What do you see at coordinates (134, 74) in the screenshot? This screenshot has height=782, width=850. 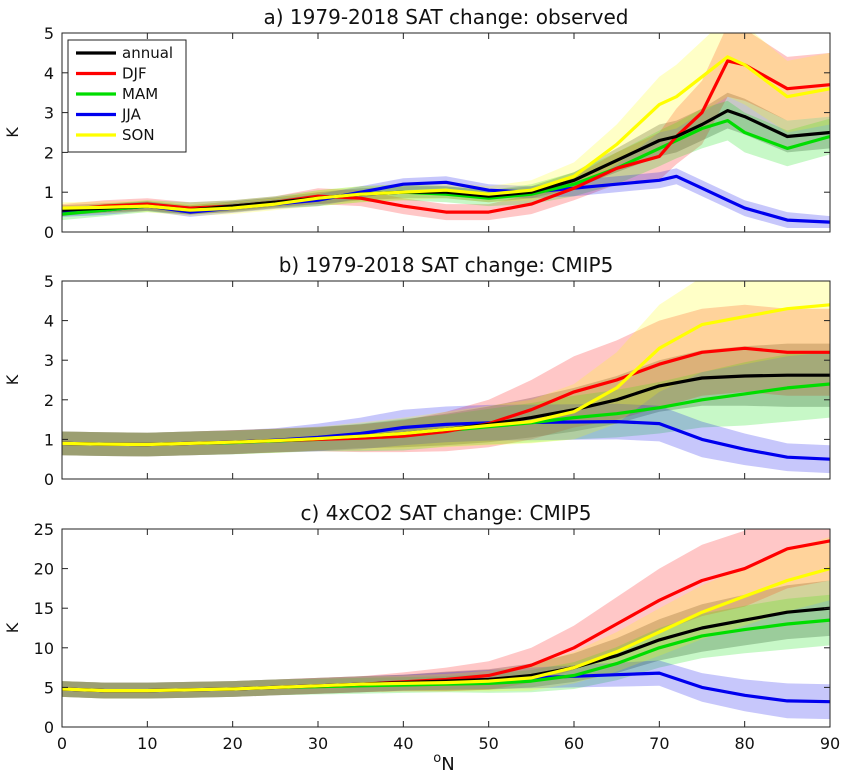 I see `legend-label-djf: DJF` at bounding box center [134, 74].